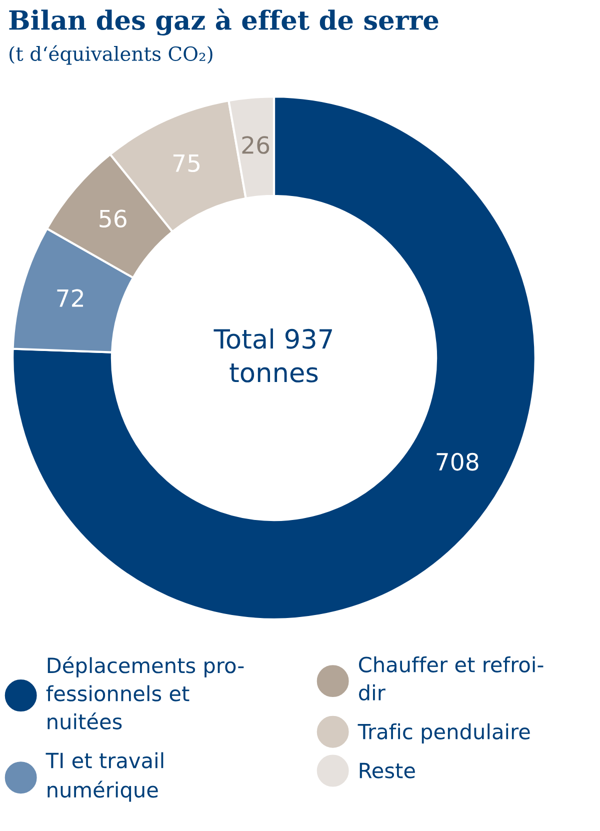 This screenshot has width=600, height=831. I want to click on data-label: 56, so click(113, 219).